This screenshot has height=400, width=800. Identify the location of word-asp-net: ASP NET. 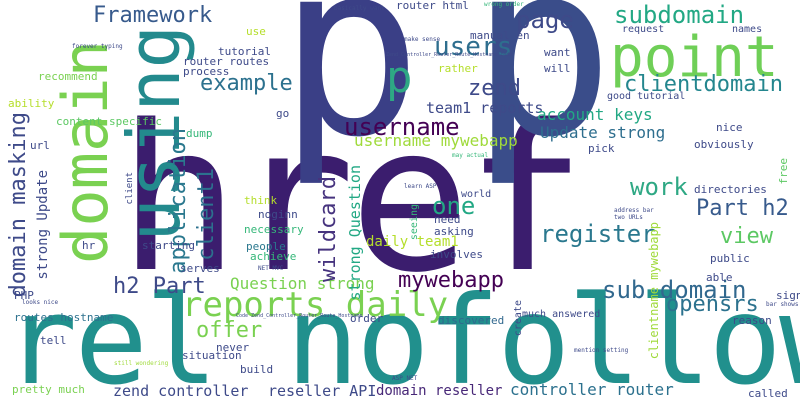
(405, 378).